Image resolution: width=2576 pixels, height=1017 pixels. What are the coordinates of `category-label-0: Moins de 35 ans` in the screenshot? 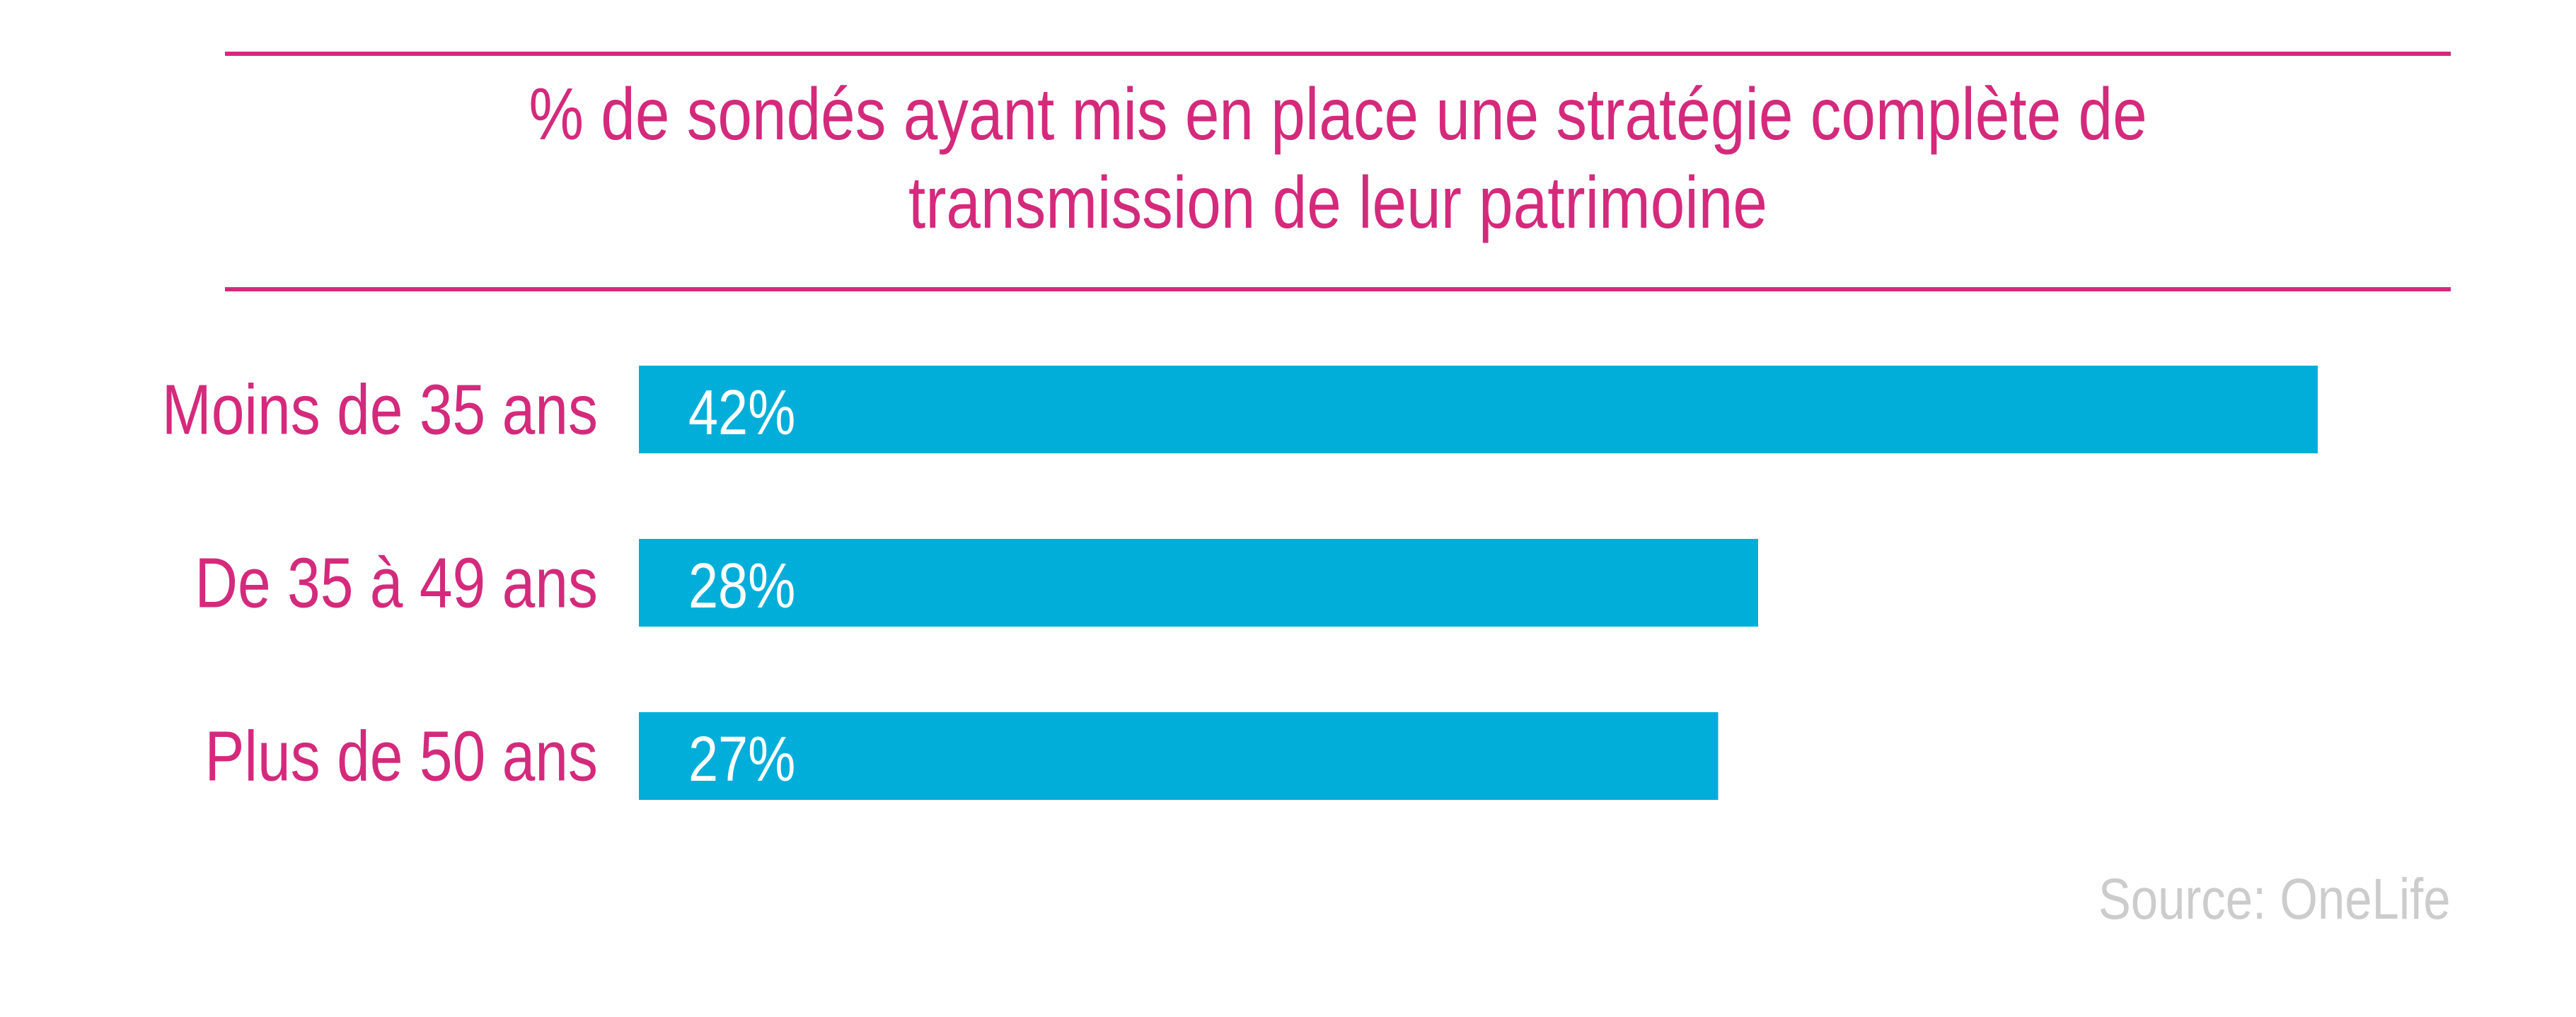 It's located at (380, 410).